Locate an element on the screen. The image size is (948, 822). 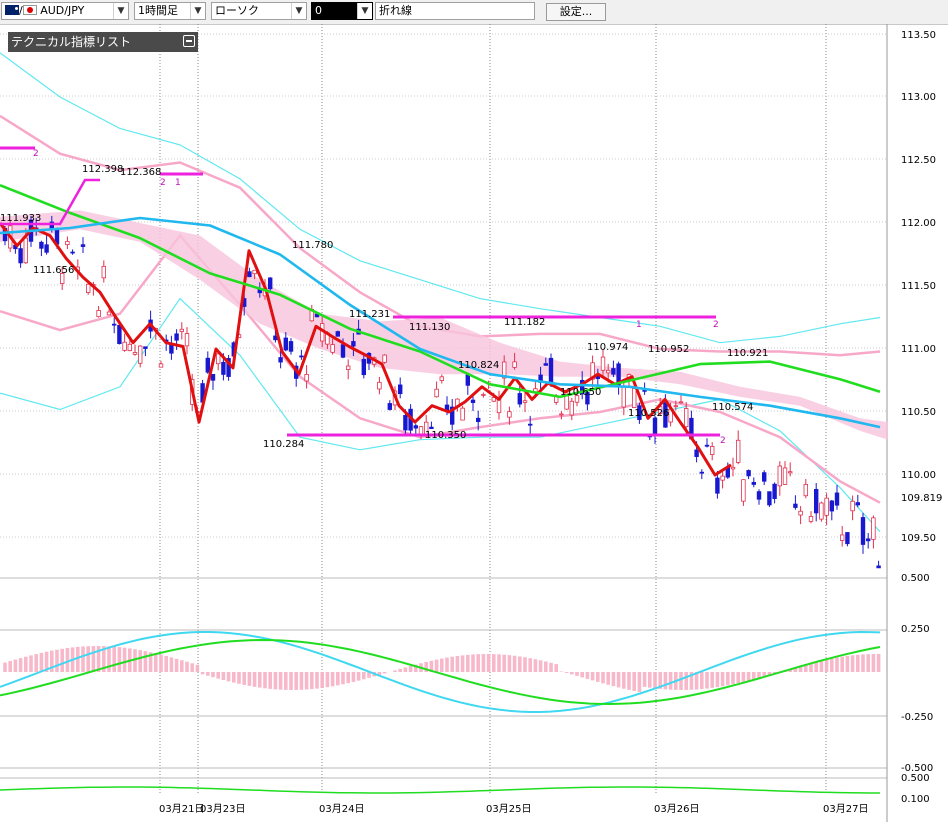
price-annotation: 111.182 is located at coordinates (524, 322).